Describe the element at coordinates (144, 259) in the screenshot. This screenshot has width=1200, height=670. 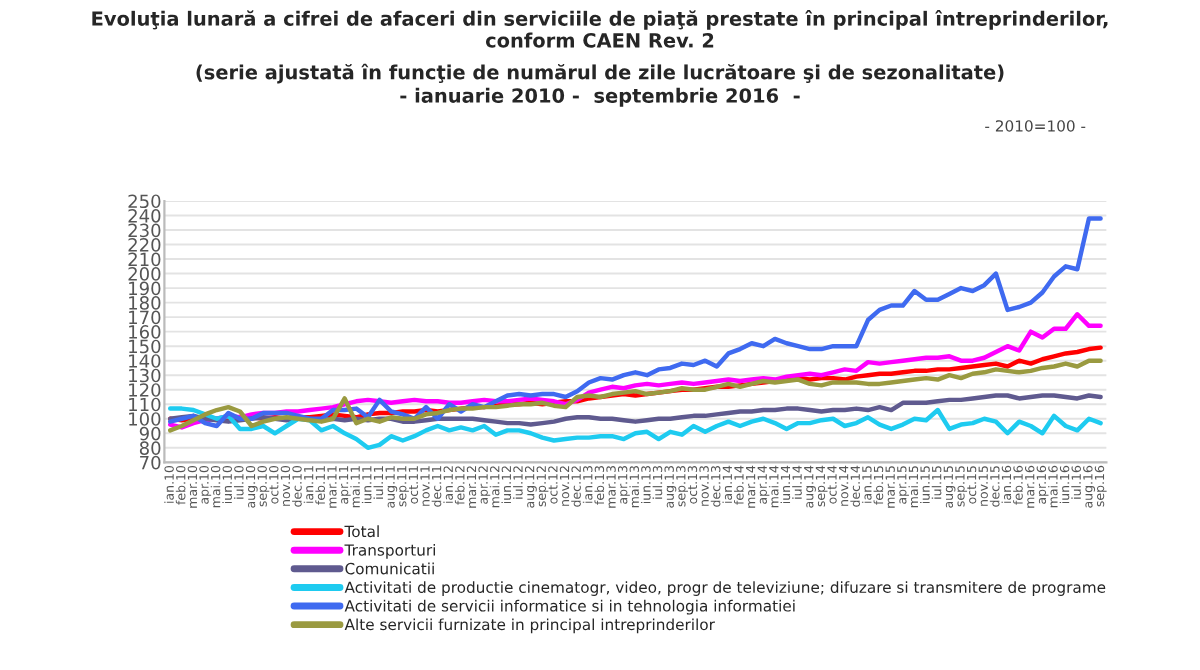
I see `y-tick-label: 210` at that location.